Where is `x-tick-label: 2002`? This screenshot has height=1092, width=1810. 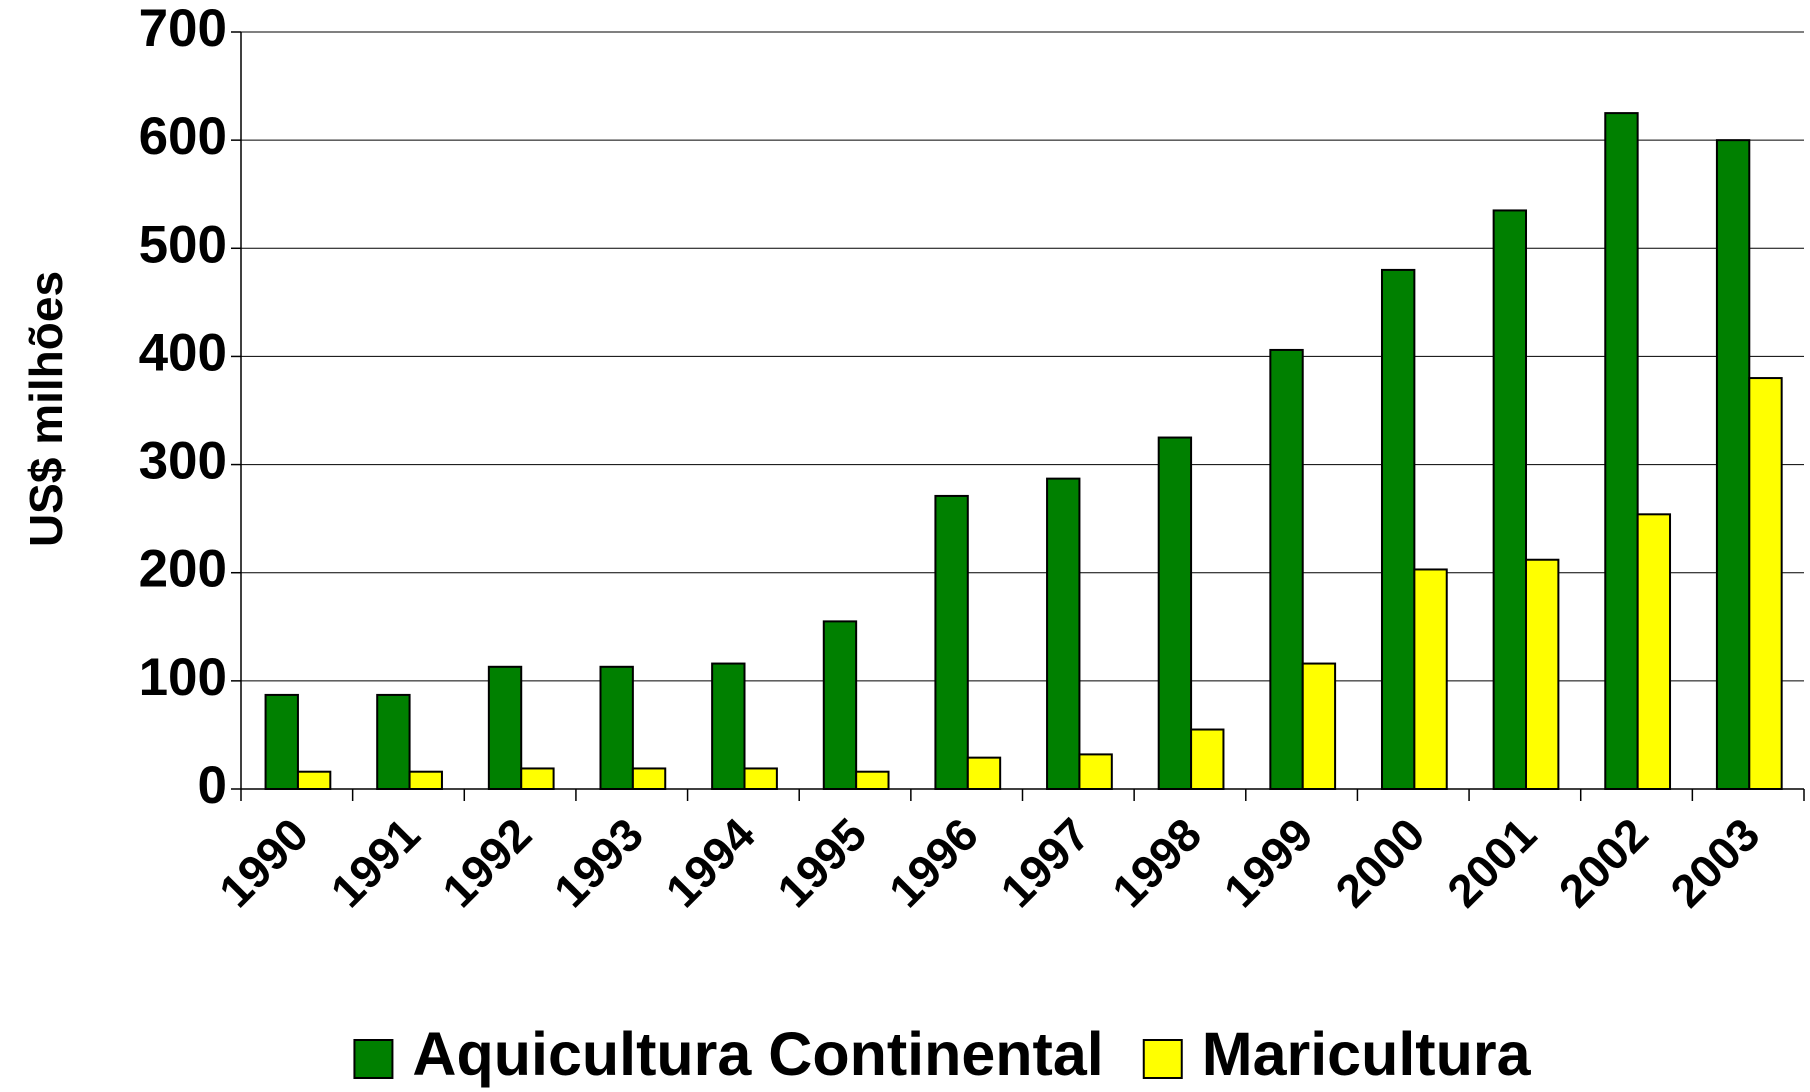 x-tick-label: 2002 is located at coordinates (1603, 862).